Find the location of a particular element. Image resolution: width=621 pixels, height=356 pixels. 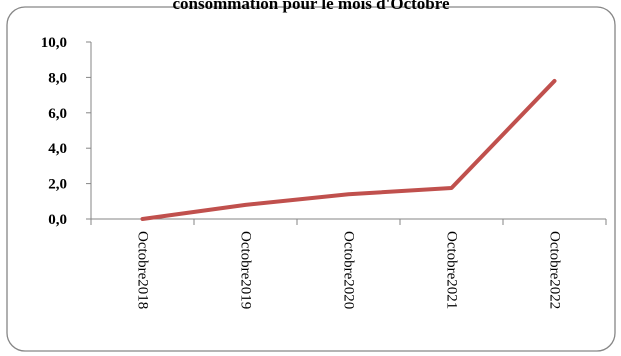

x-category-label: Octobre2021 is located at coordinates (452, 270).